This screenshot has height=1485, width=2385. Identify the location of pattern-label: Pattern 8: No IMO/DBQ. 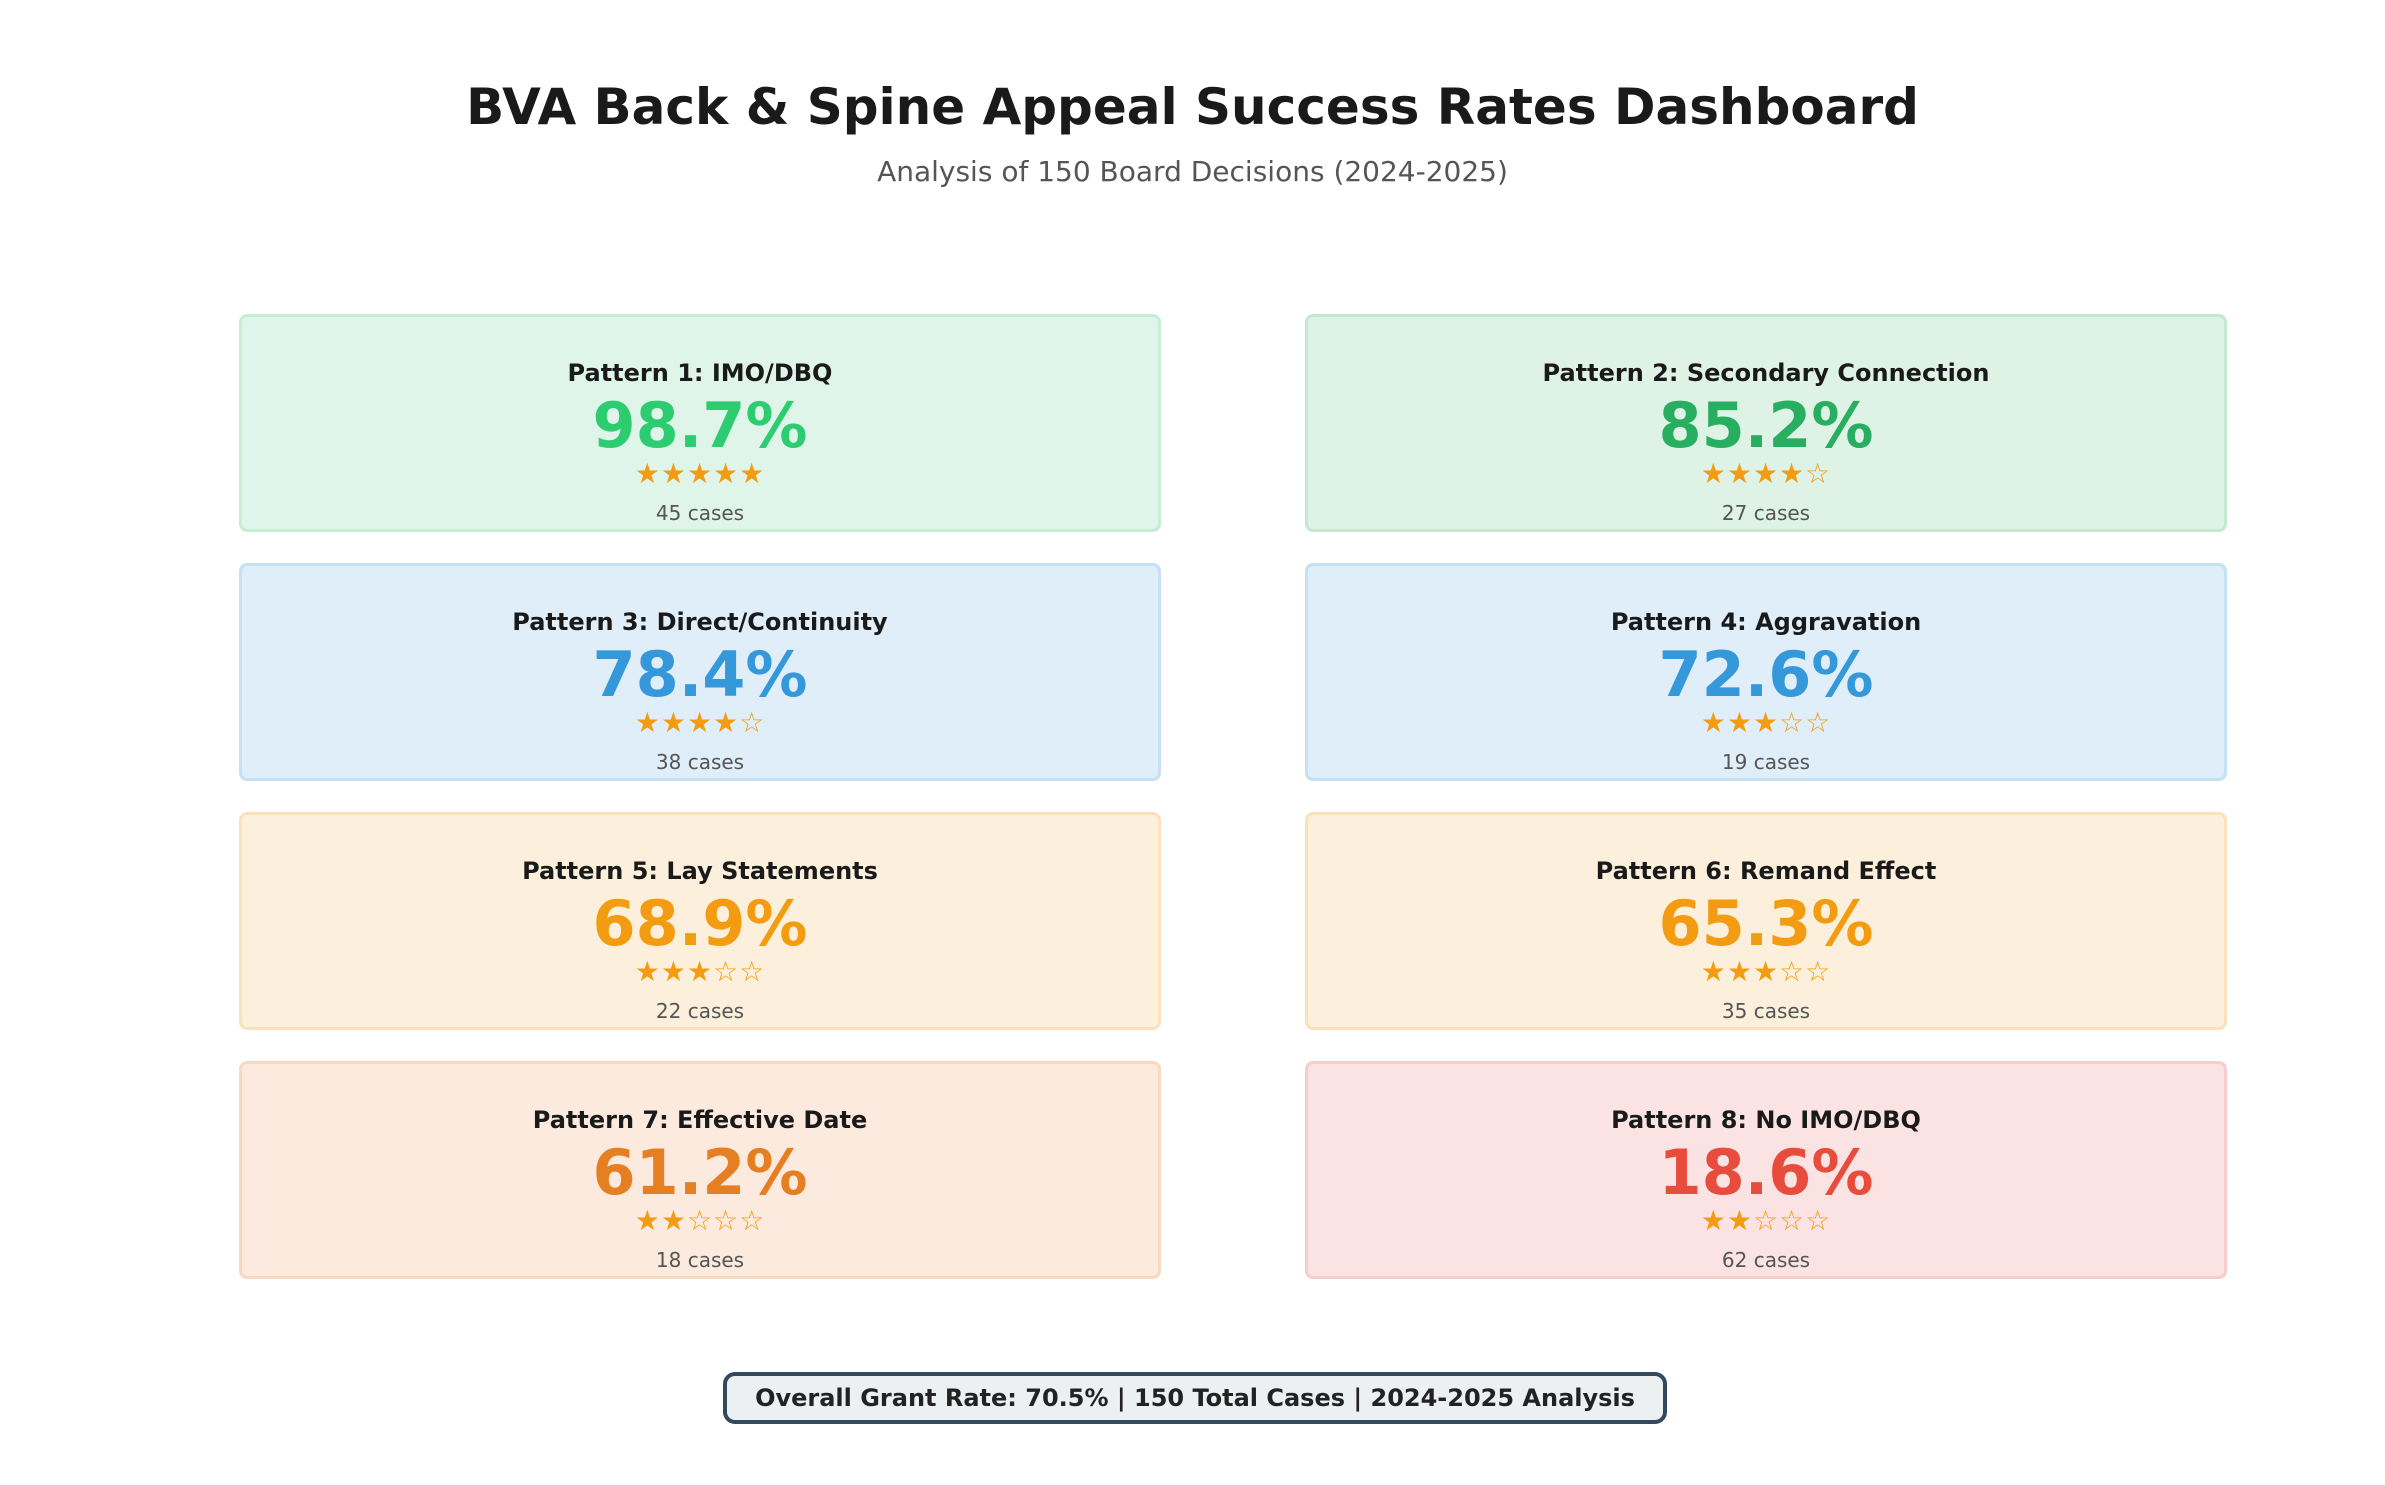
(1766, 1120).